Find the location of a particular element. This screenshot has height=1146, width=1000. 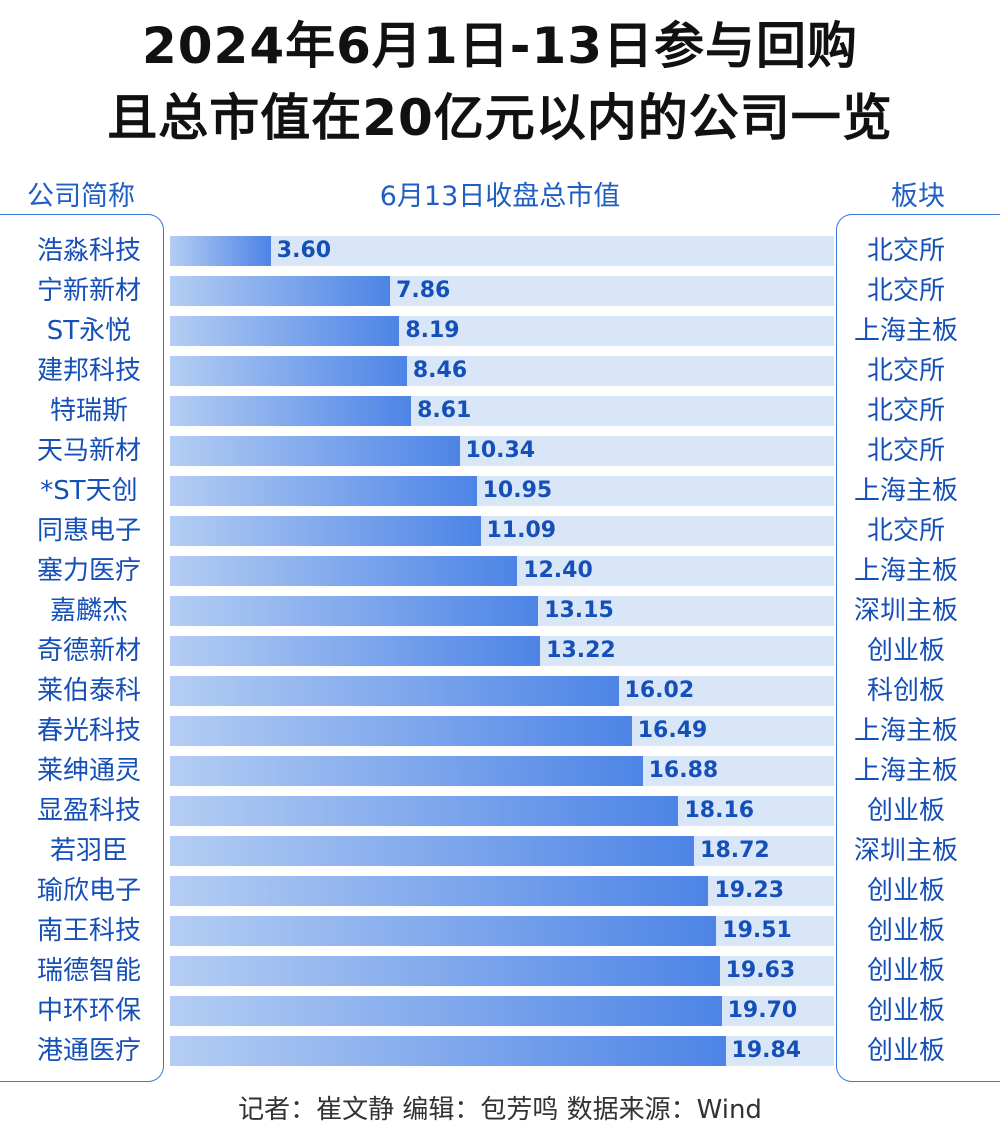

bar-row: 7.86 宁新新材 北交所 is located at coordinates (500, 291).